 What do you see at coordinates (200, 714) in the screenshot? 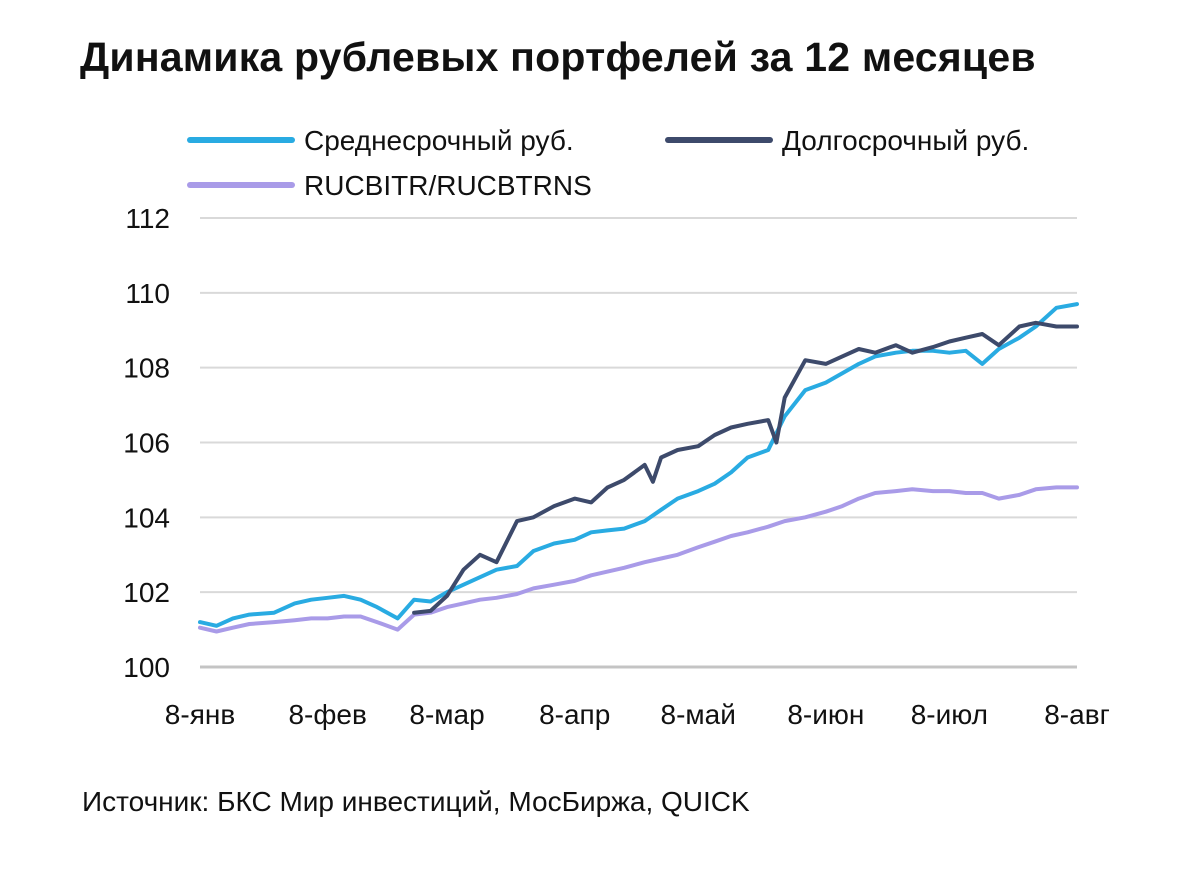
I see `x-tick-label: 8-янв` at bounding box center [200, 714].